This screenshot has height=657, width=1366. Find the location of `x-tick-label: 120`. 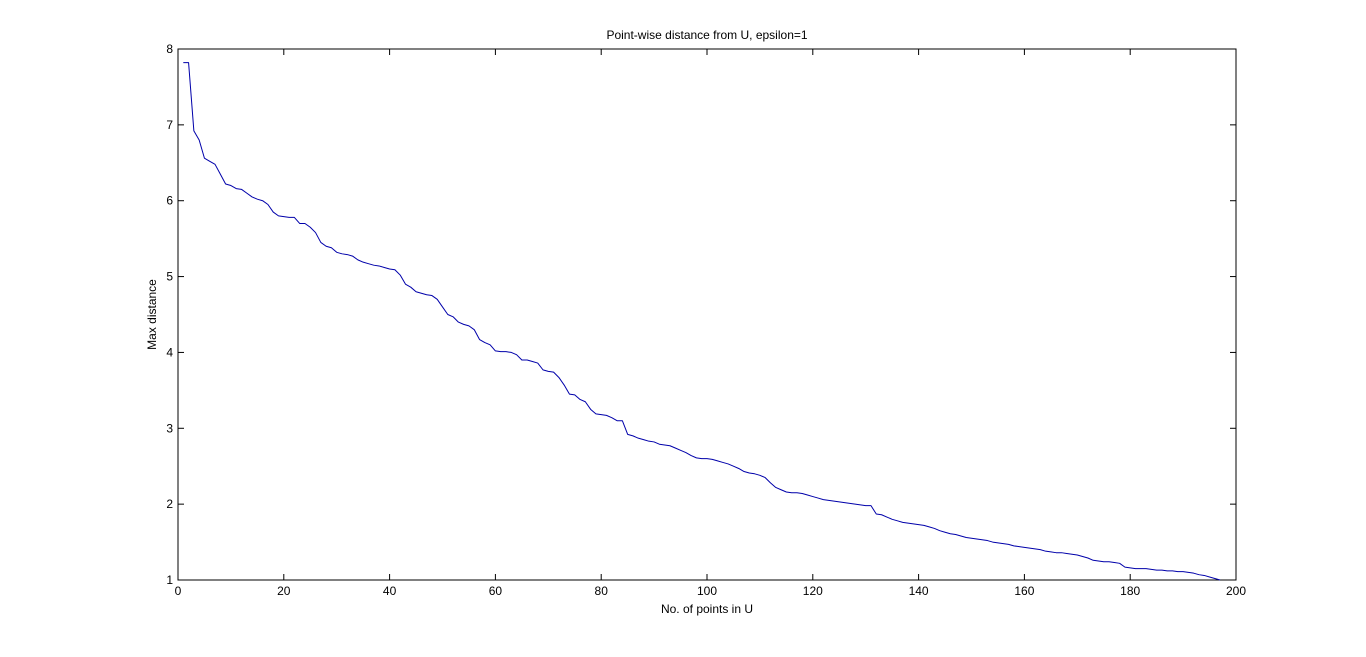

x-tick-label: 120 is located at coordinates (813, 591).